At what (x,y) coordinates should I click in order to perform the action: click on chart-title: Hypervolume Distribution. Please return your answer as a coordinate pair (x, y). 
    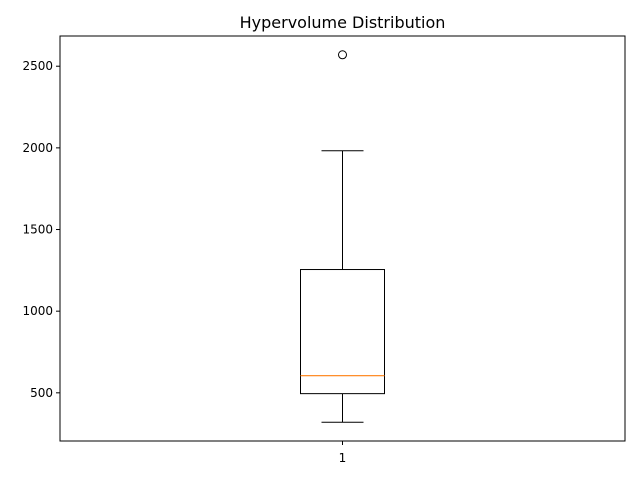
    Looking at the image, I should click on (343, 22).